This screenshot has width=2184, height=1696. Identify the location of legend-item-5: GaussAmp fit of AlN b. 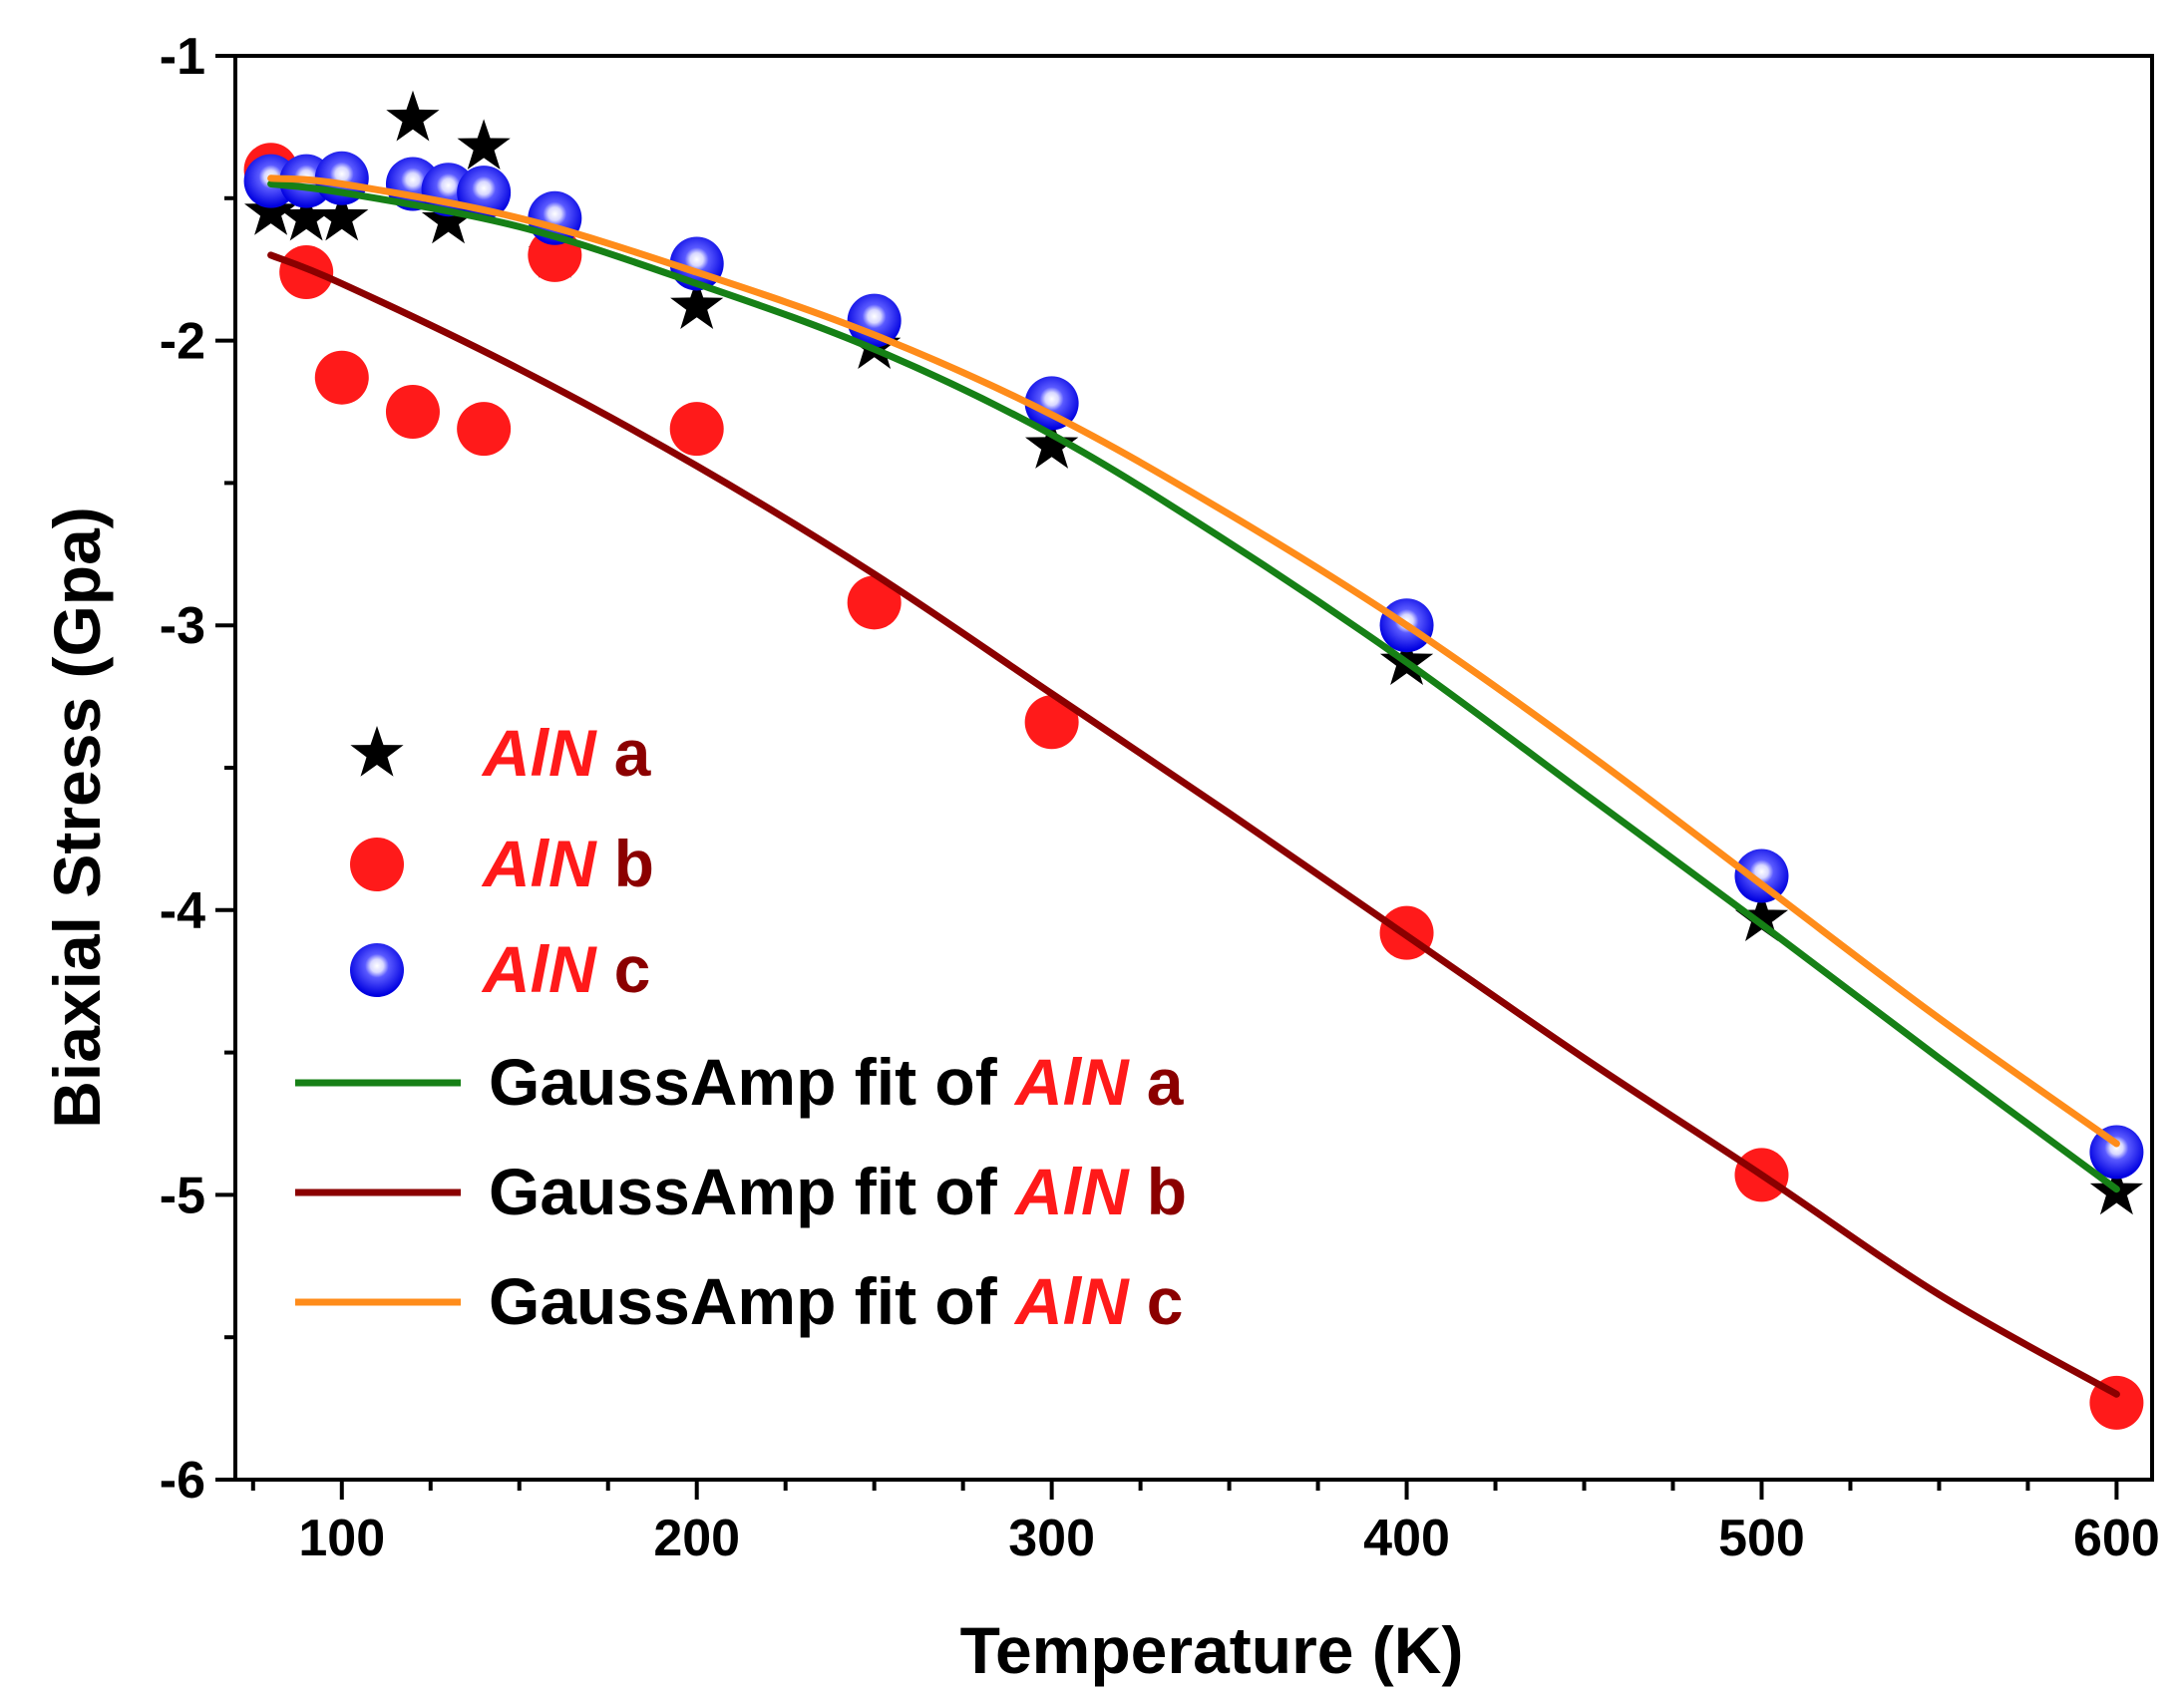
(741, 1191).